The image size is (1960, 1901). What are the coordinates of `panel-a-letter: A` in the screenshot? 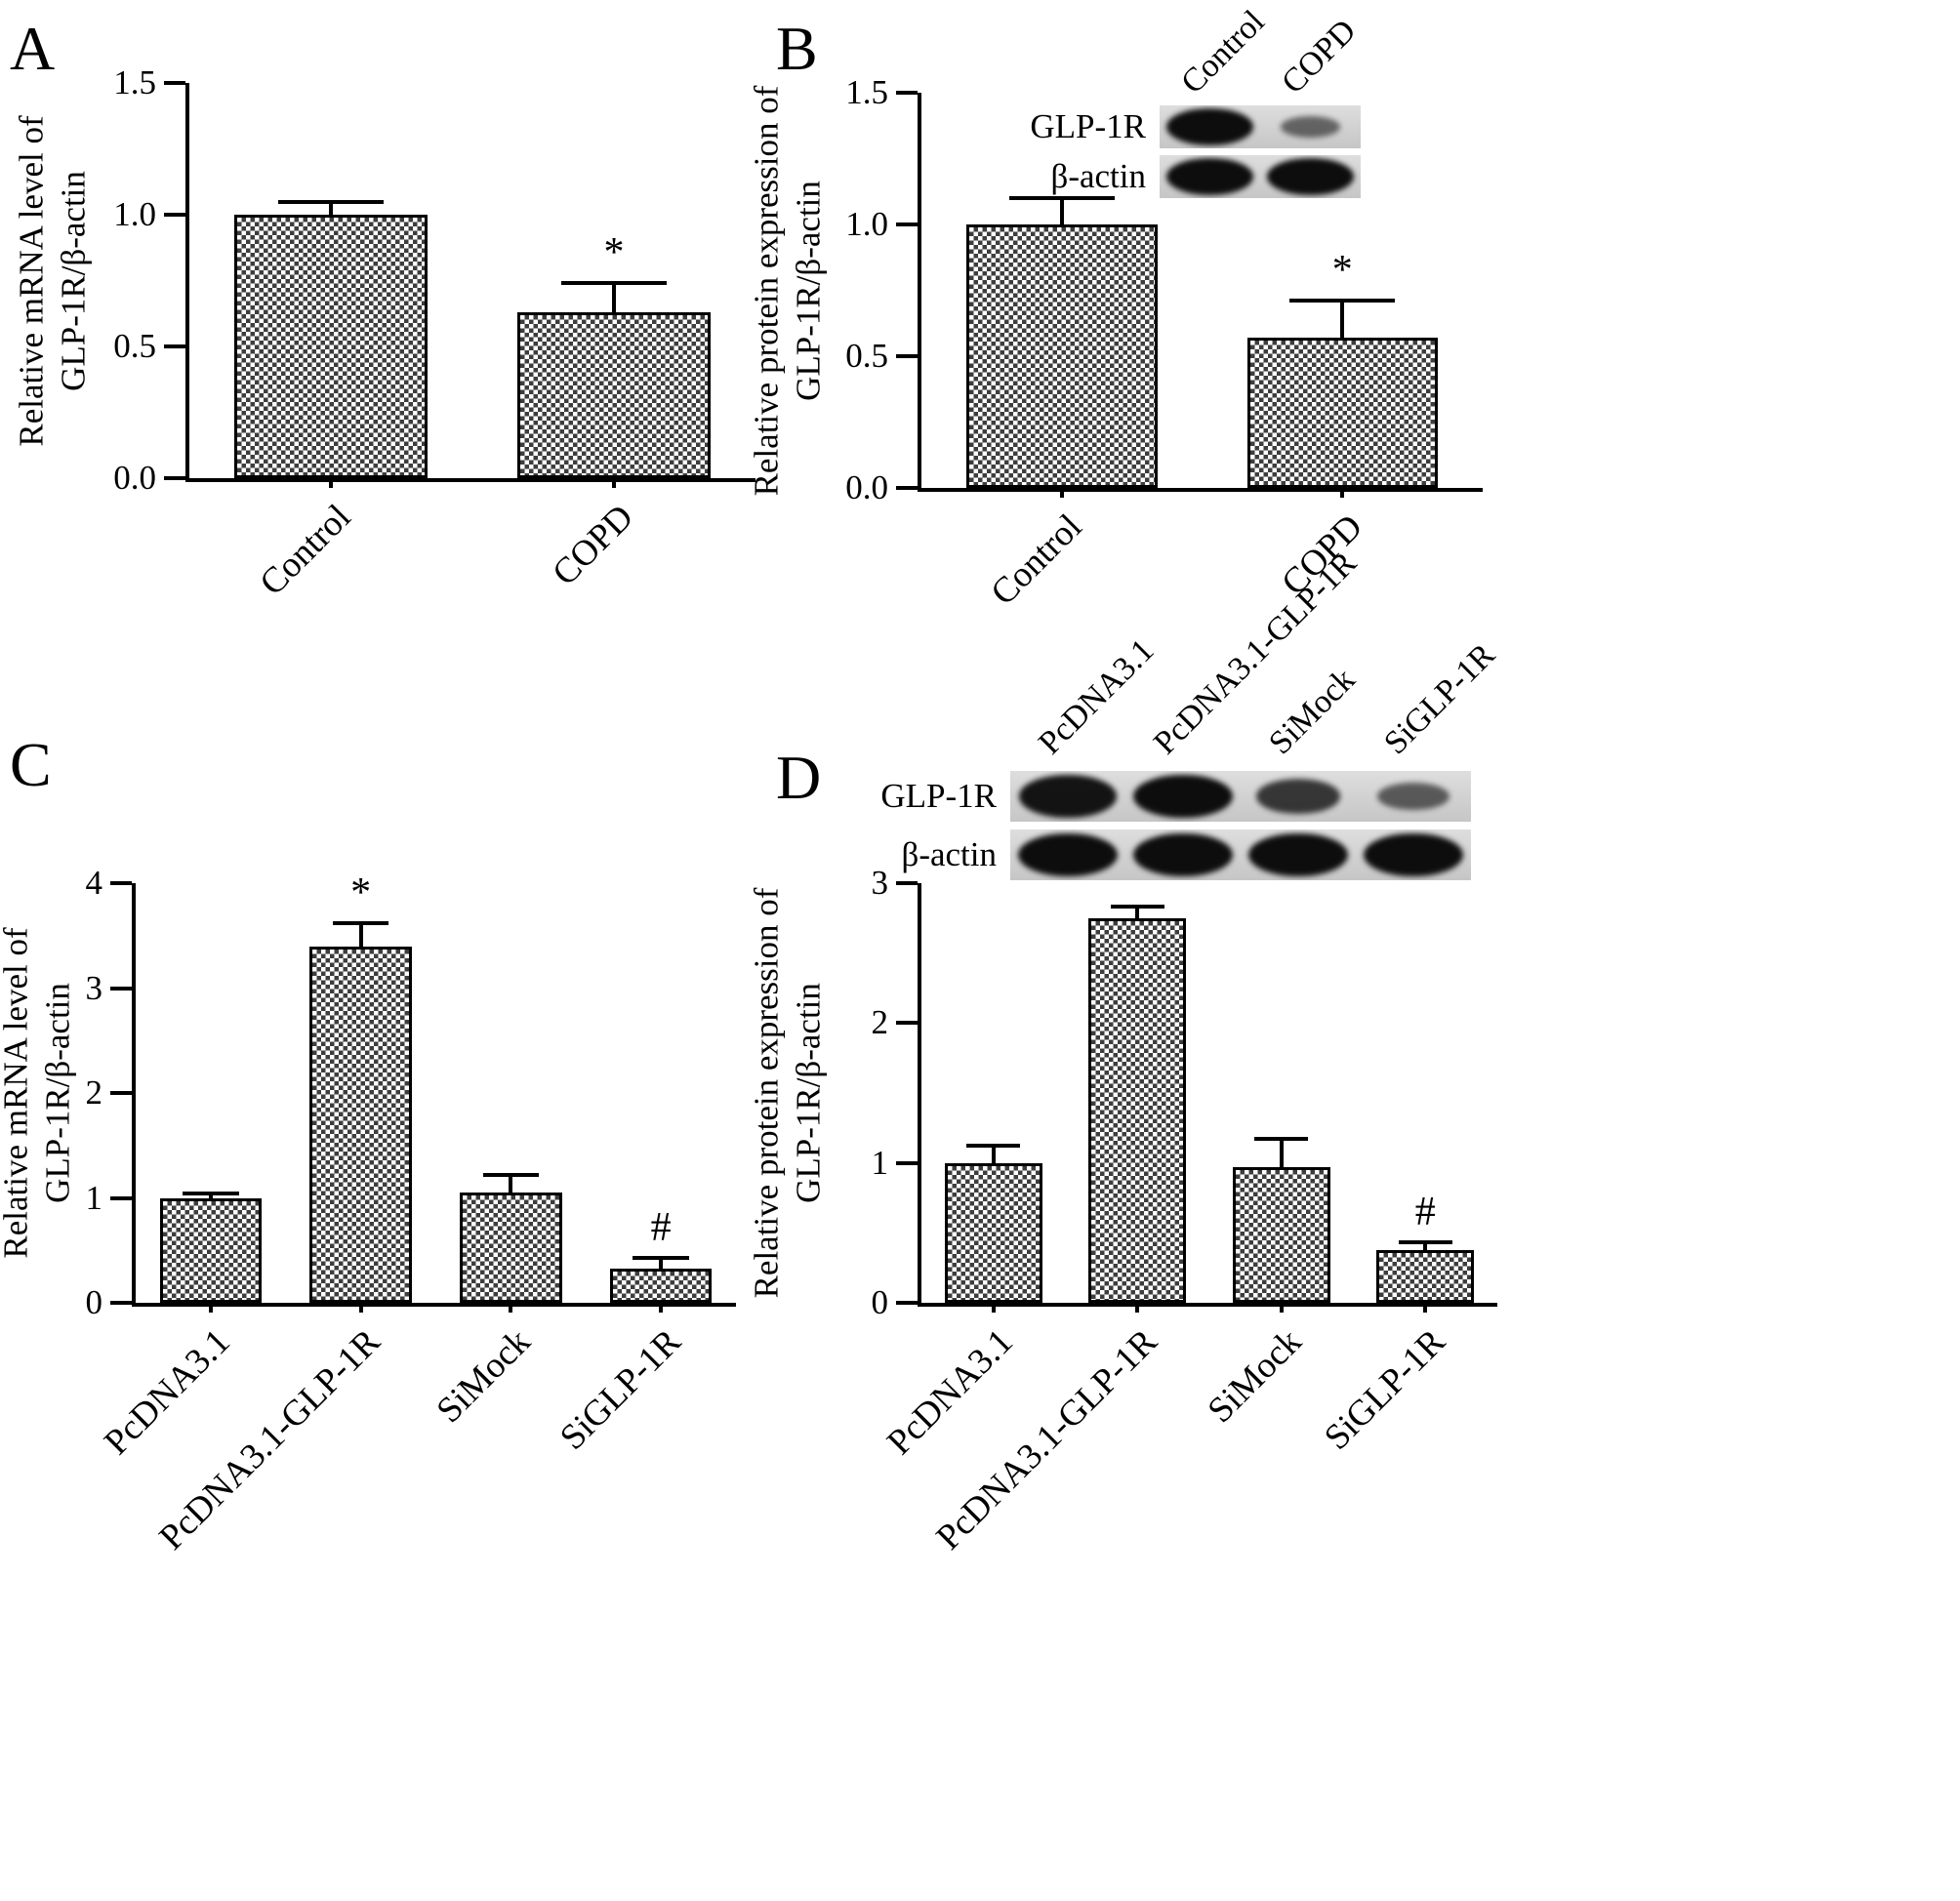 It's located at (33, 48).